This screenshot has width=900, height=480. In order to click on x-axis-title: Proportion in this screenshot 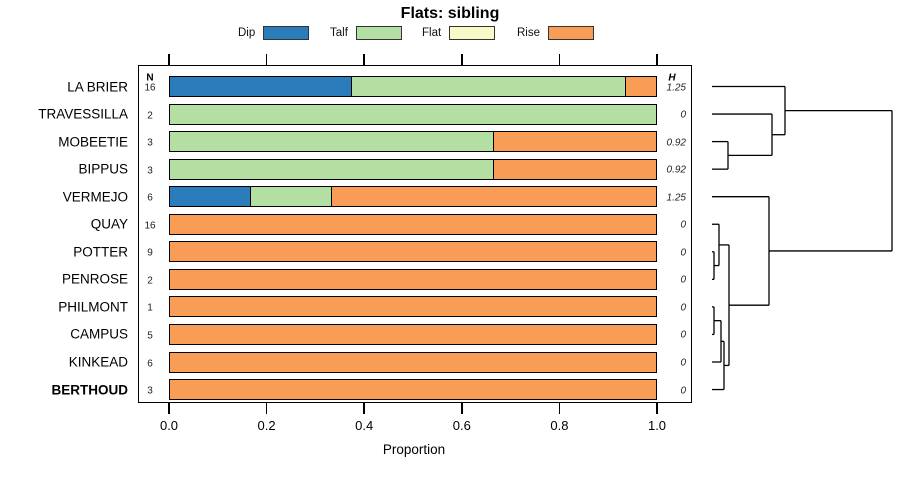, I will do `click(414, 449)`.